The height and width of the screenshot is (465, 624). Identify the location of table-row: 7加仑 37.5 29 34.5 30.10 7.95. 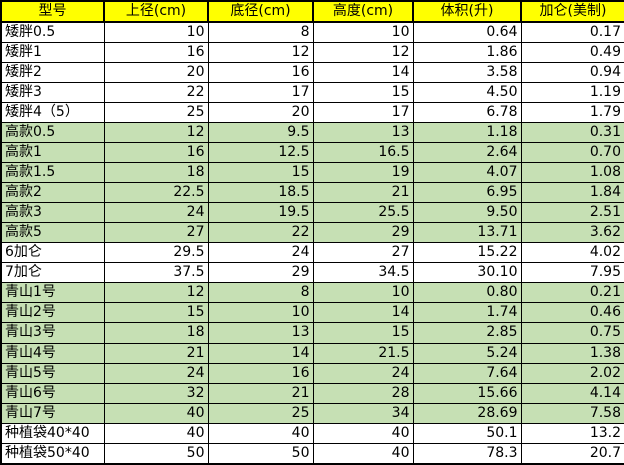
(312, 273).